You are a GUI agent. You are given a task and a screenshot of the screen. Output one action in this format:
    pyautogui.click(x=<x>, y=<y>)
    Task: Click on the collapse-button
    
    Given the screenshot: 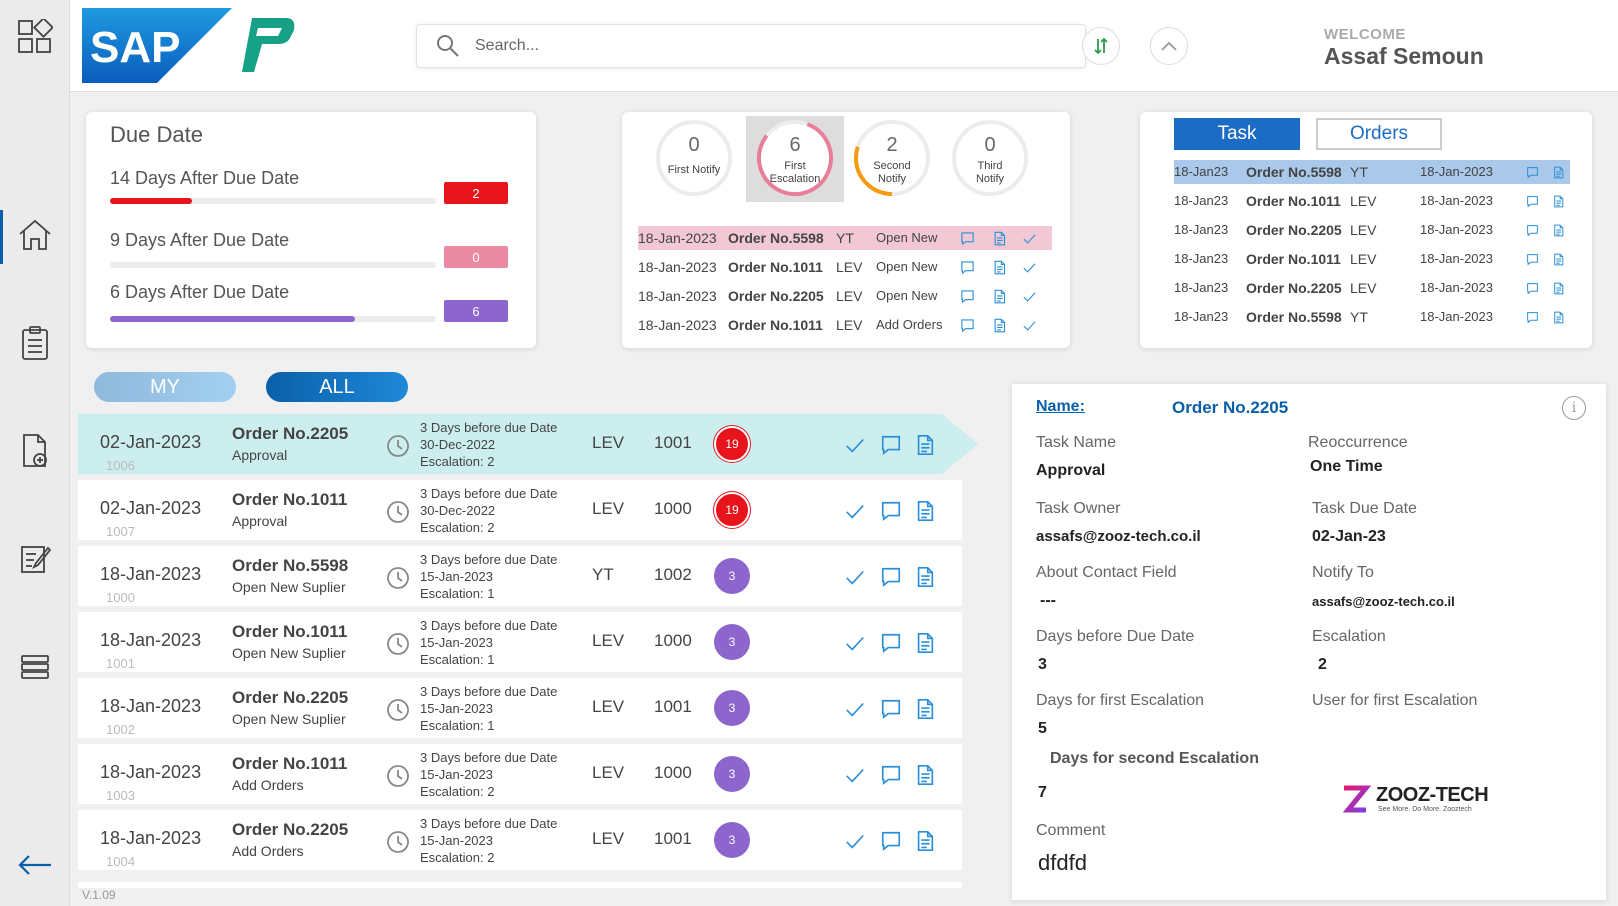 What is the action you would take?
    pyautogui.click(x=1169, y=46)
    